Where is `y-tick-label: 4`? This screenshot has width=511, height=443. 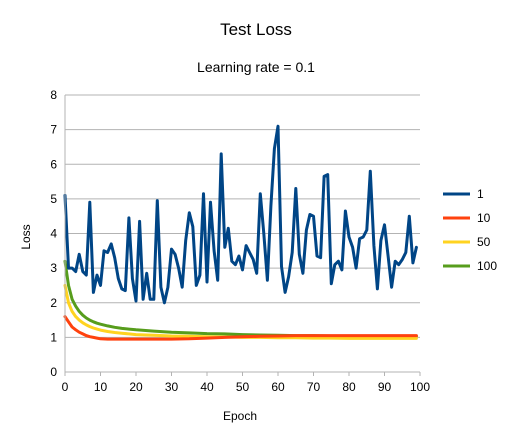 y-tick-label: 4 is located at coordinates (53, 234).